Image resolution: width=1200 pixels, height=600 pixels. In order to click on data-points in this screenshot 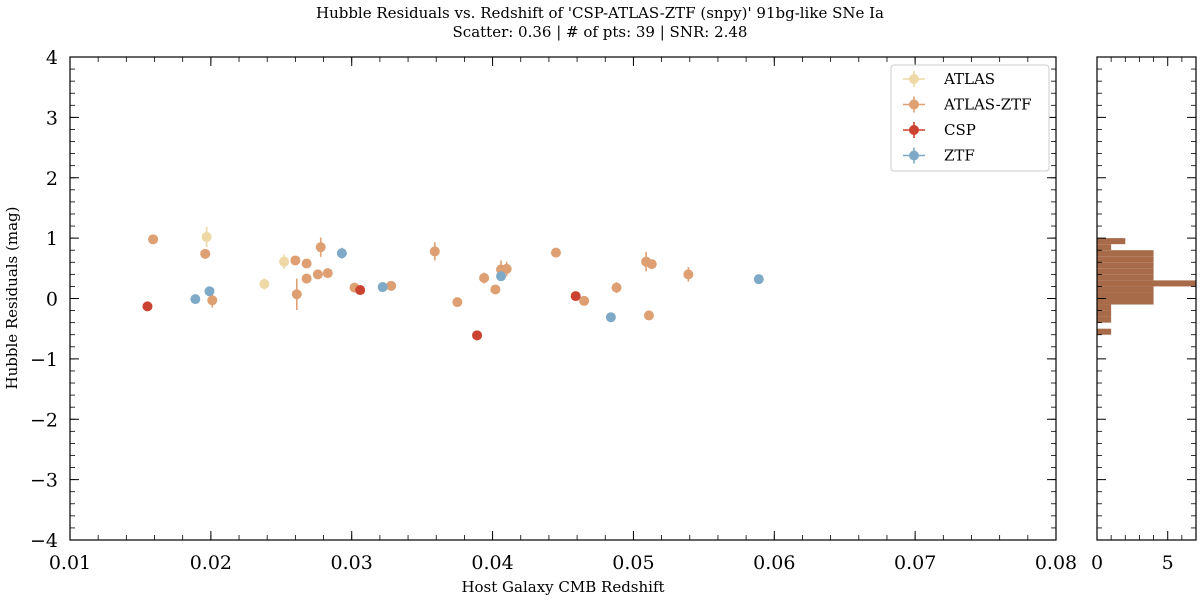, I will do `click(453, 283)`.